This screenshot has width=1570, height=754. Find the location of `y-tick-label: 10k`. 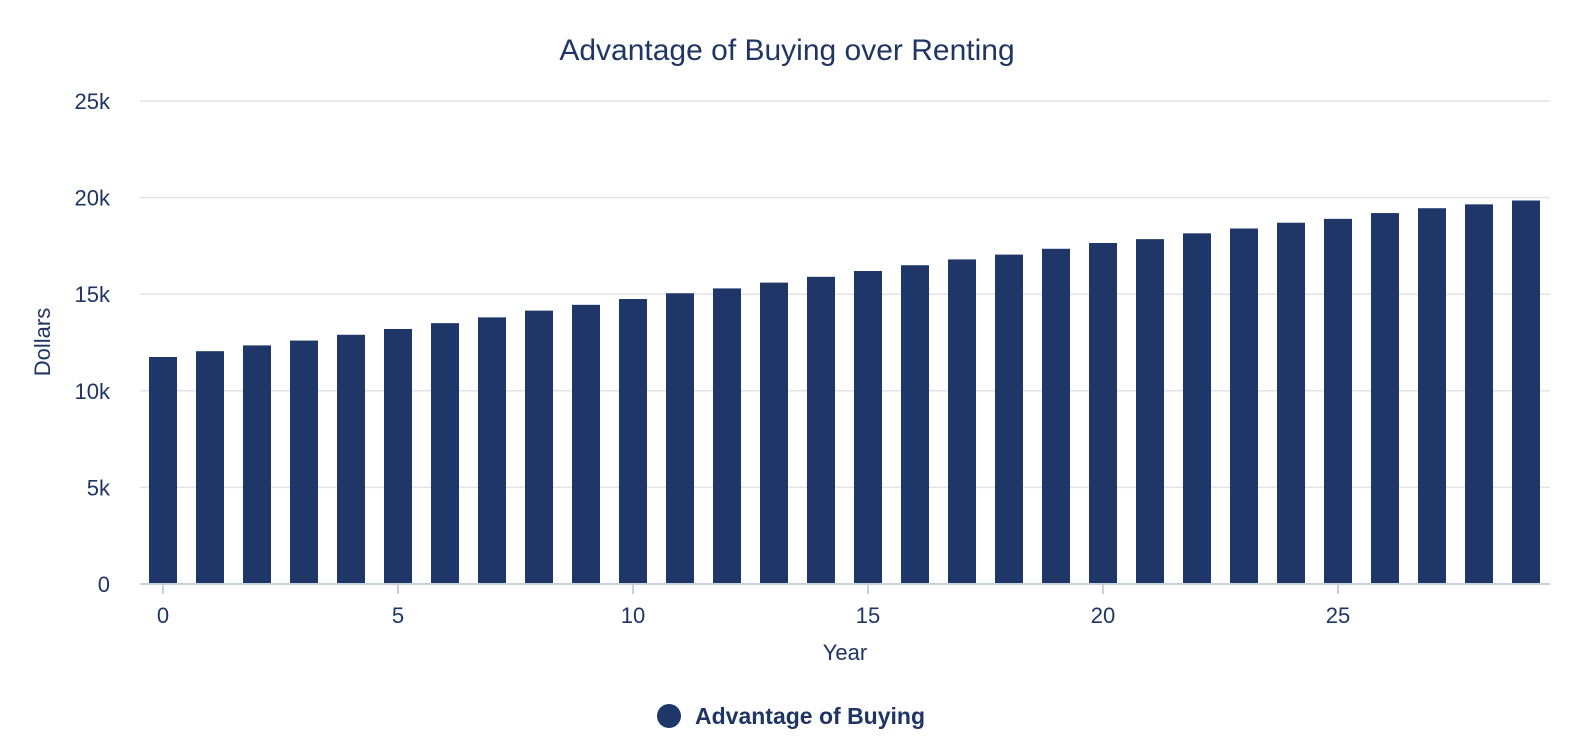

y-tick-label: 10k is located at coordinates (93, 391).